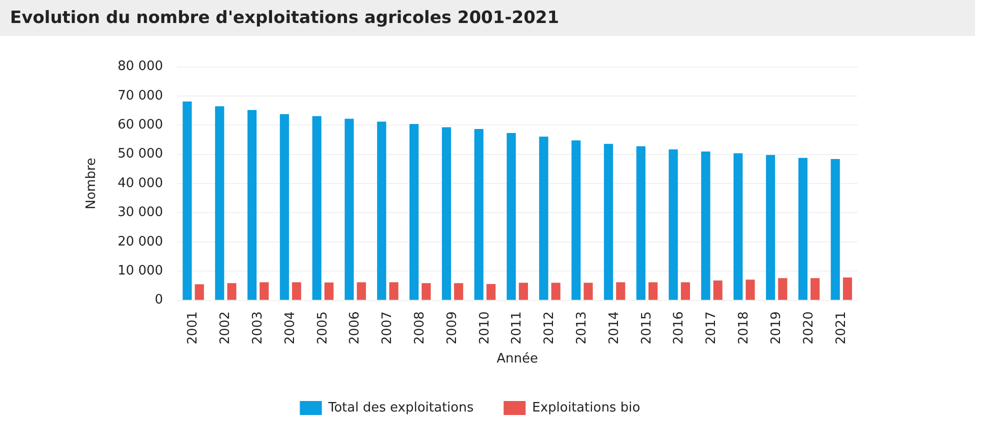  I want to click on x-tick-label: 2012, so click(550, 327).